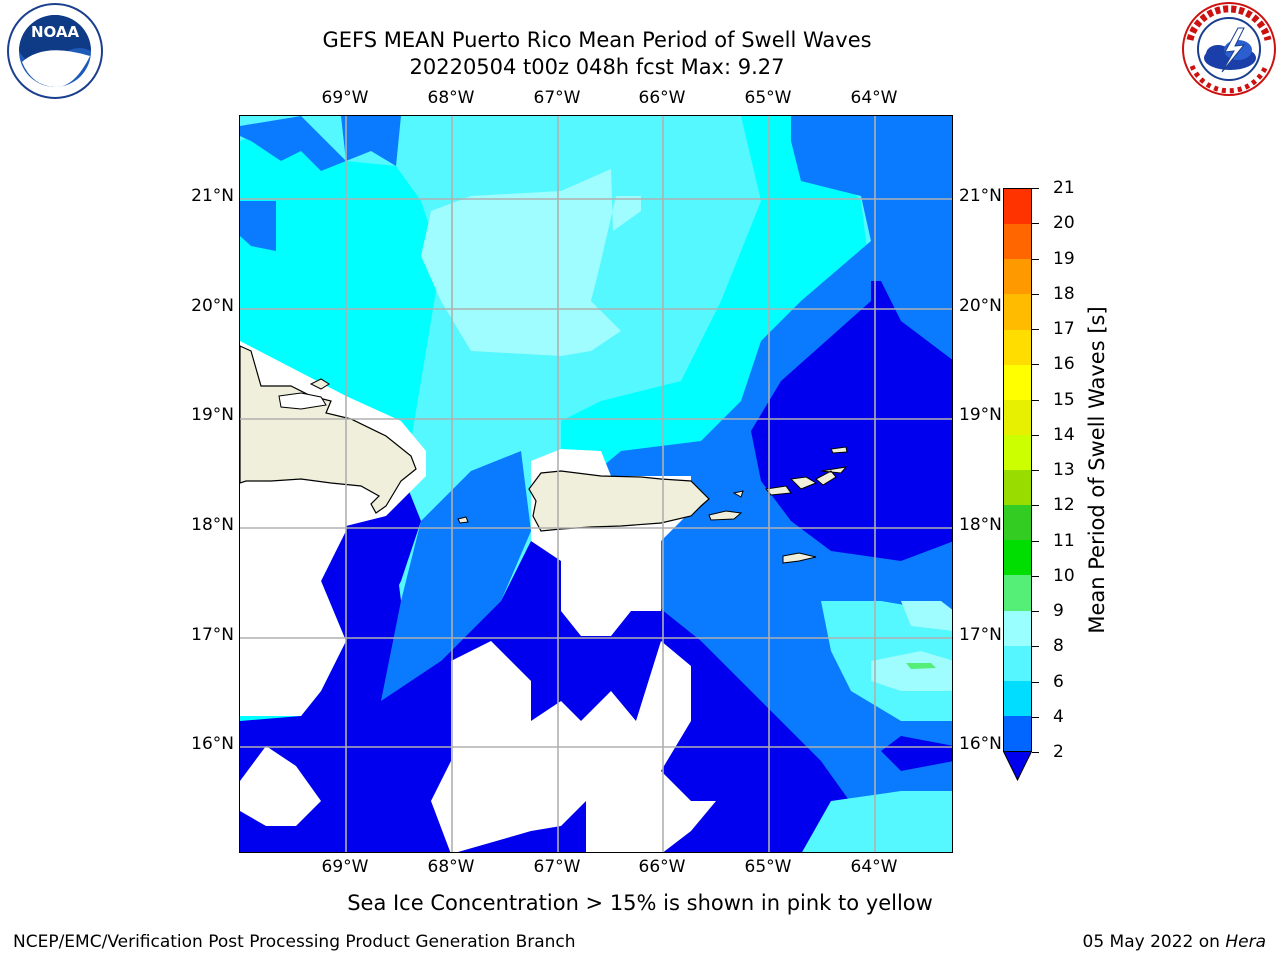 Image resolution: width=1280 pixels, height=960 pixels. I want to click on swell-fill-green-spot, so click(921, 666).